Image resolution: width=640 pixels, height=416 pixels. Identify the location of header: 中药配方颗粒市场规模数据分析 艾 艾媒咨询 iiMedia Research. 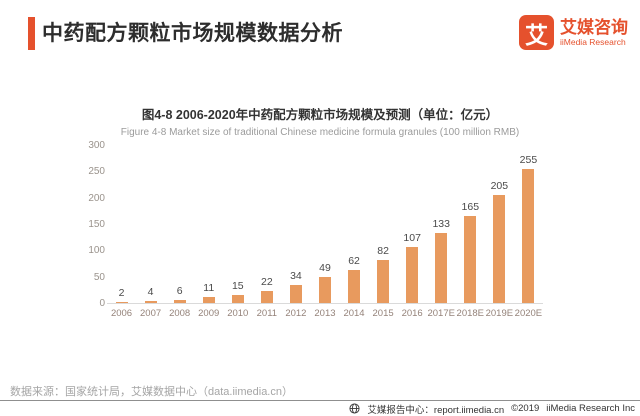
(328, 35).